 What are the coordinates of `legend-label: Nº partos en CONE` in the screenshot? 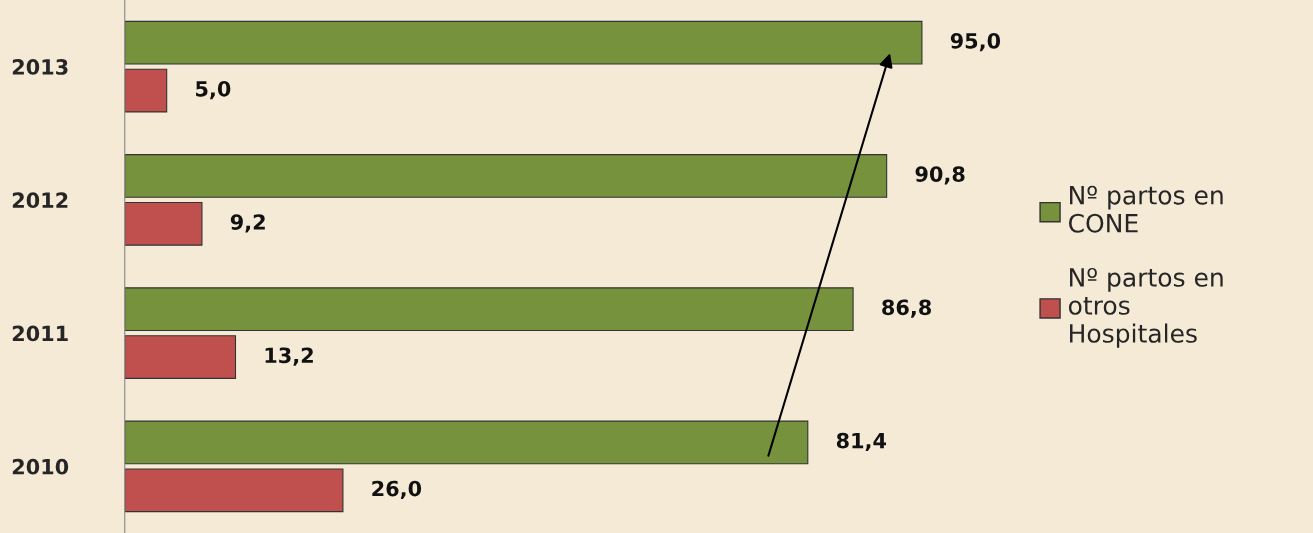 It's located at (1145, 209).